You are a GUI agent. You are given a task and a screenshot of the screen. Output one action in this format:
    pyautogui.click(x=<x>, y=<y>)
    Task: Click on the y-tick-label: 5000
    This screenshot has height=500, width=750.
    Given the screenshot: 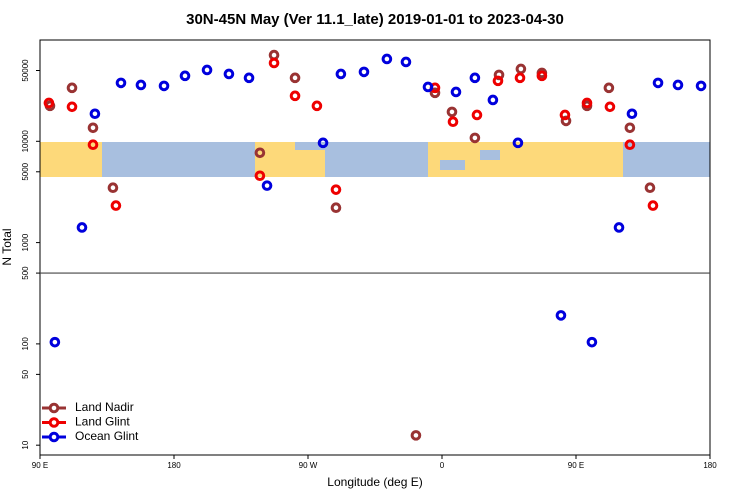 What is the action you would take?
    pyautogui.click(x=25, y=171)
    